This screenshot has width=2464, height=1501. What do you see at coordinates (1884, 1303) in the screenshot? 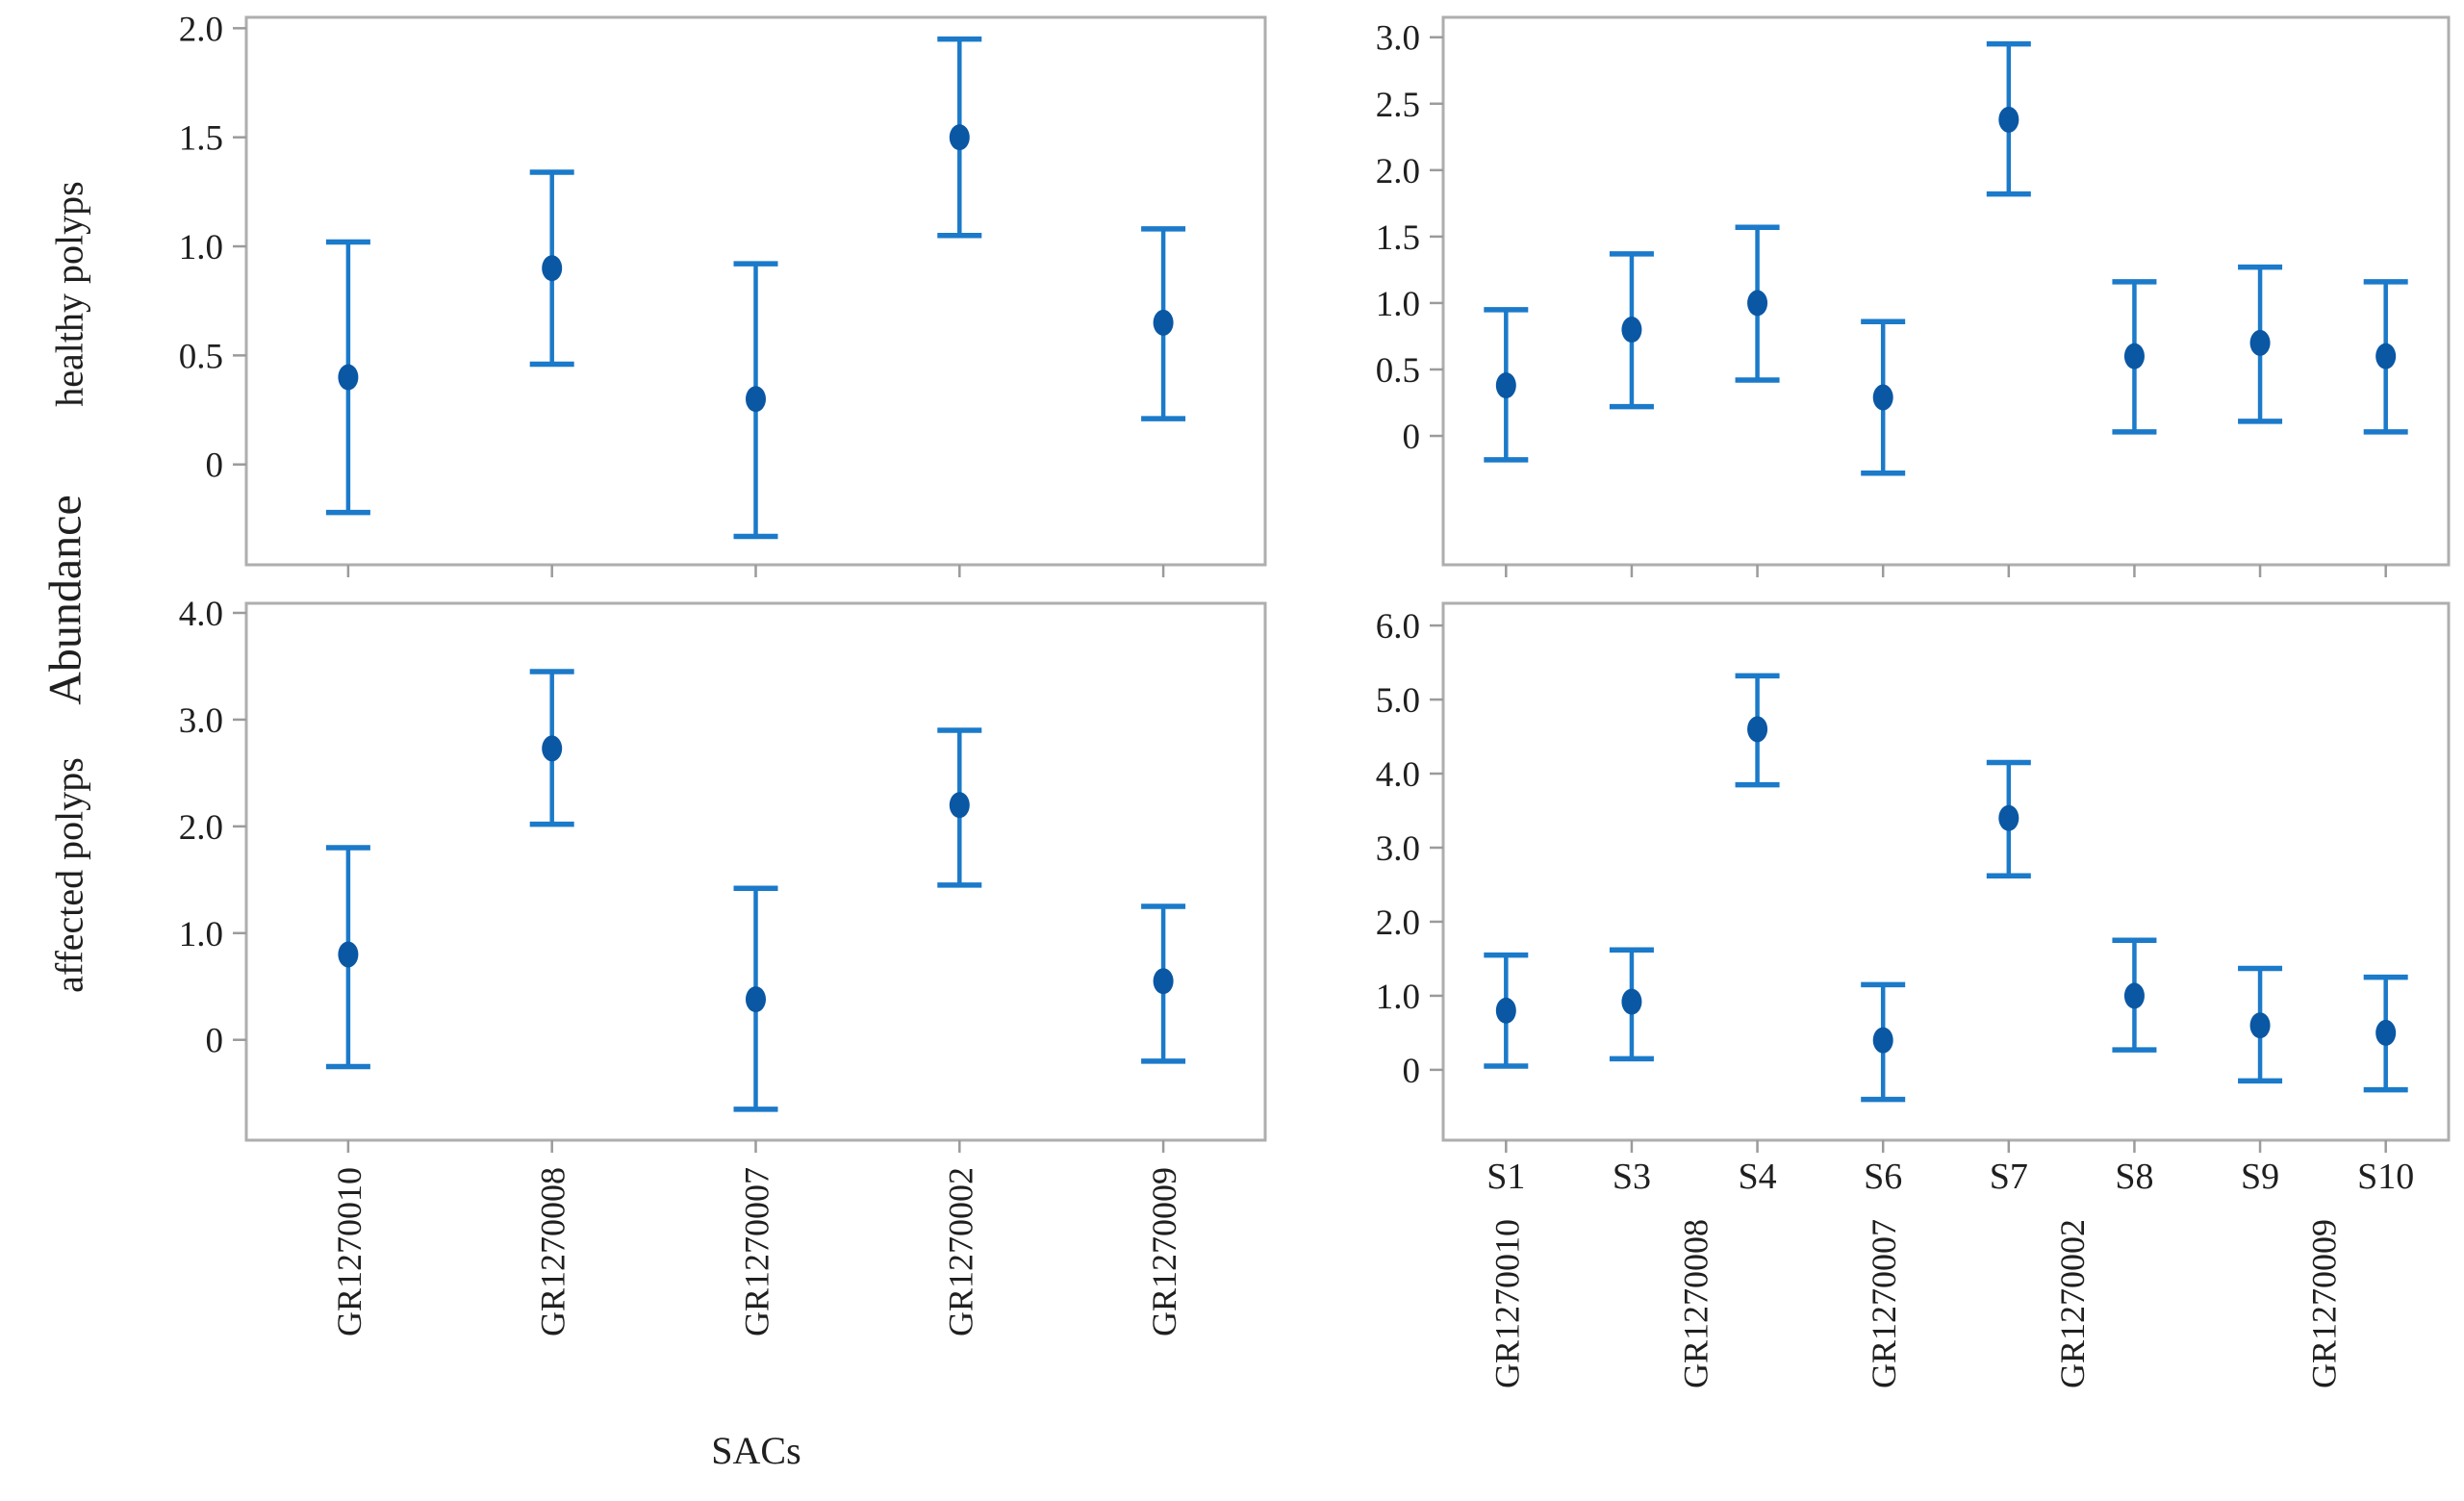
I see `x-group-label: GR1270007` at bounding box center [1884, 1303].